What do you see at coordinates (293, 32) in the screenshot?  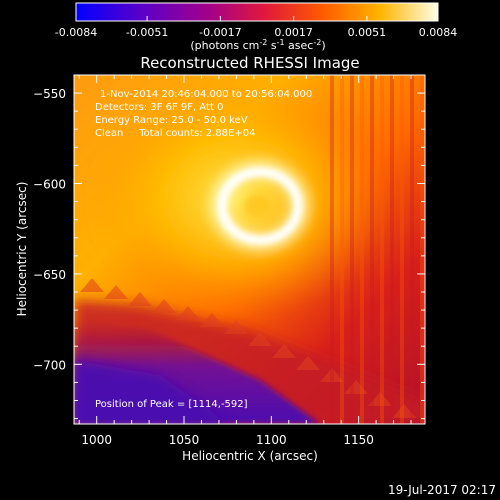 I see `colorbar-tick-label: 0.0017` at bounding box center [293, 32].